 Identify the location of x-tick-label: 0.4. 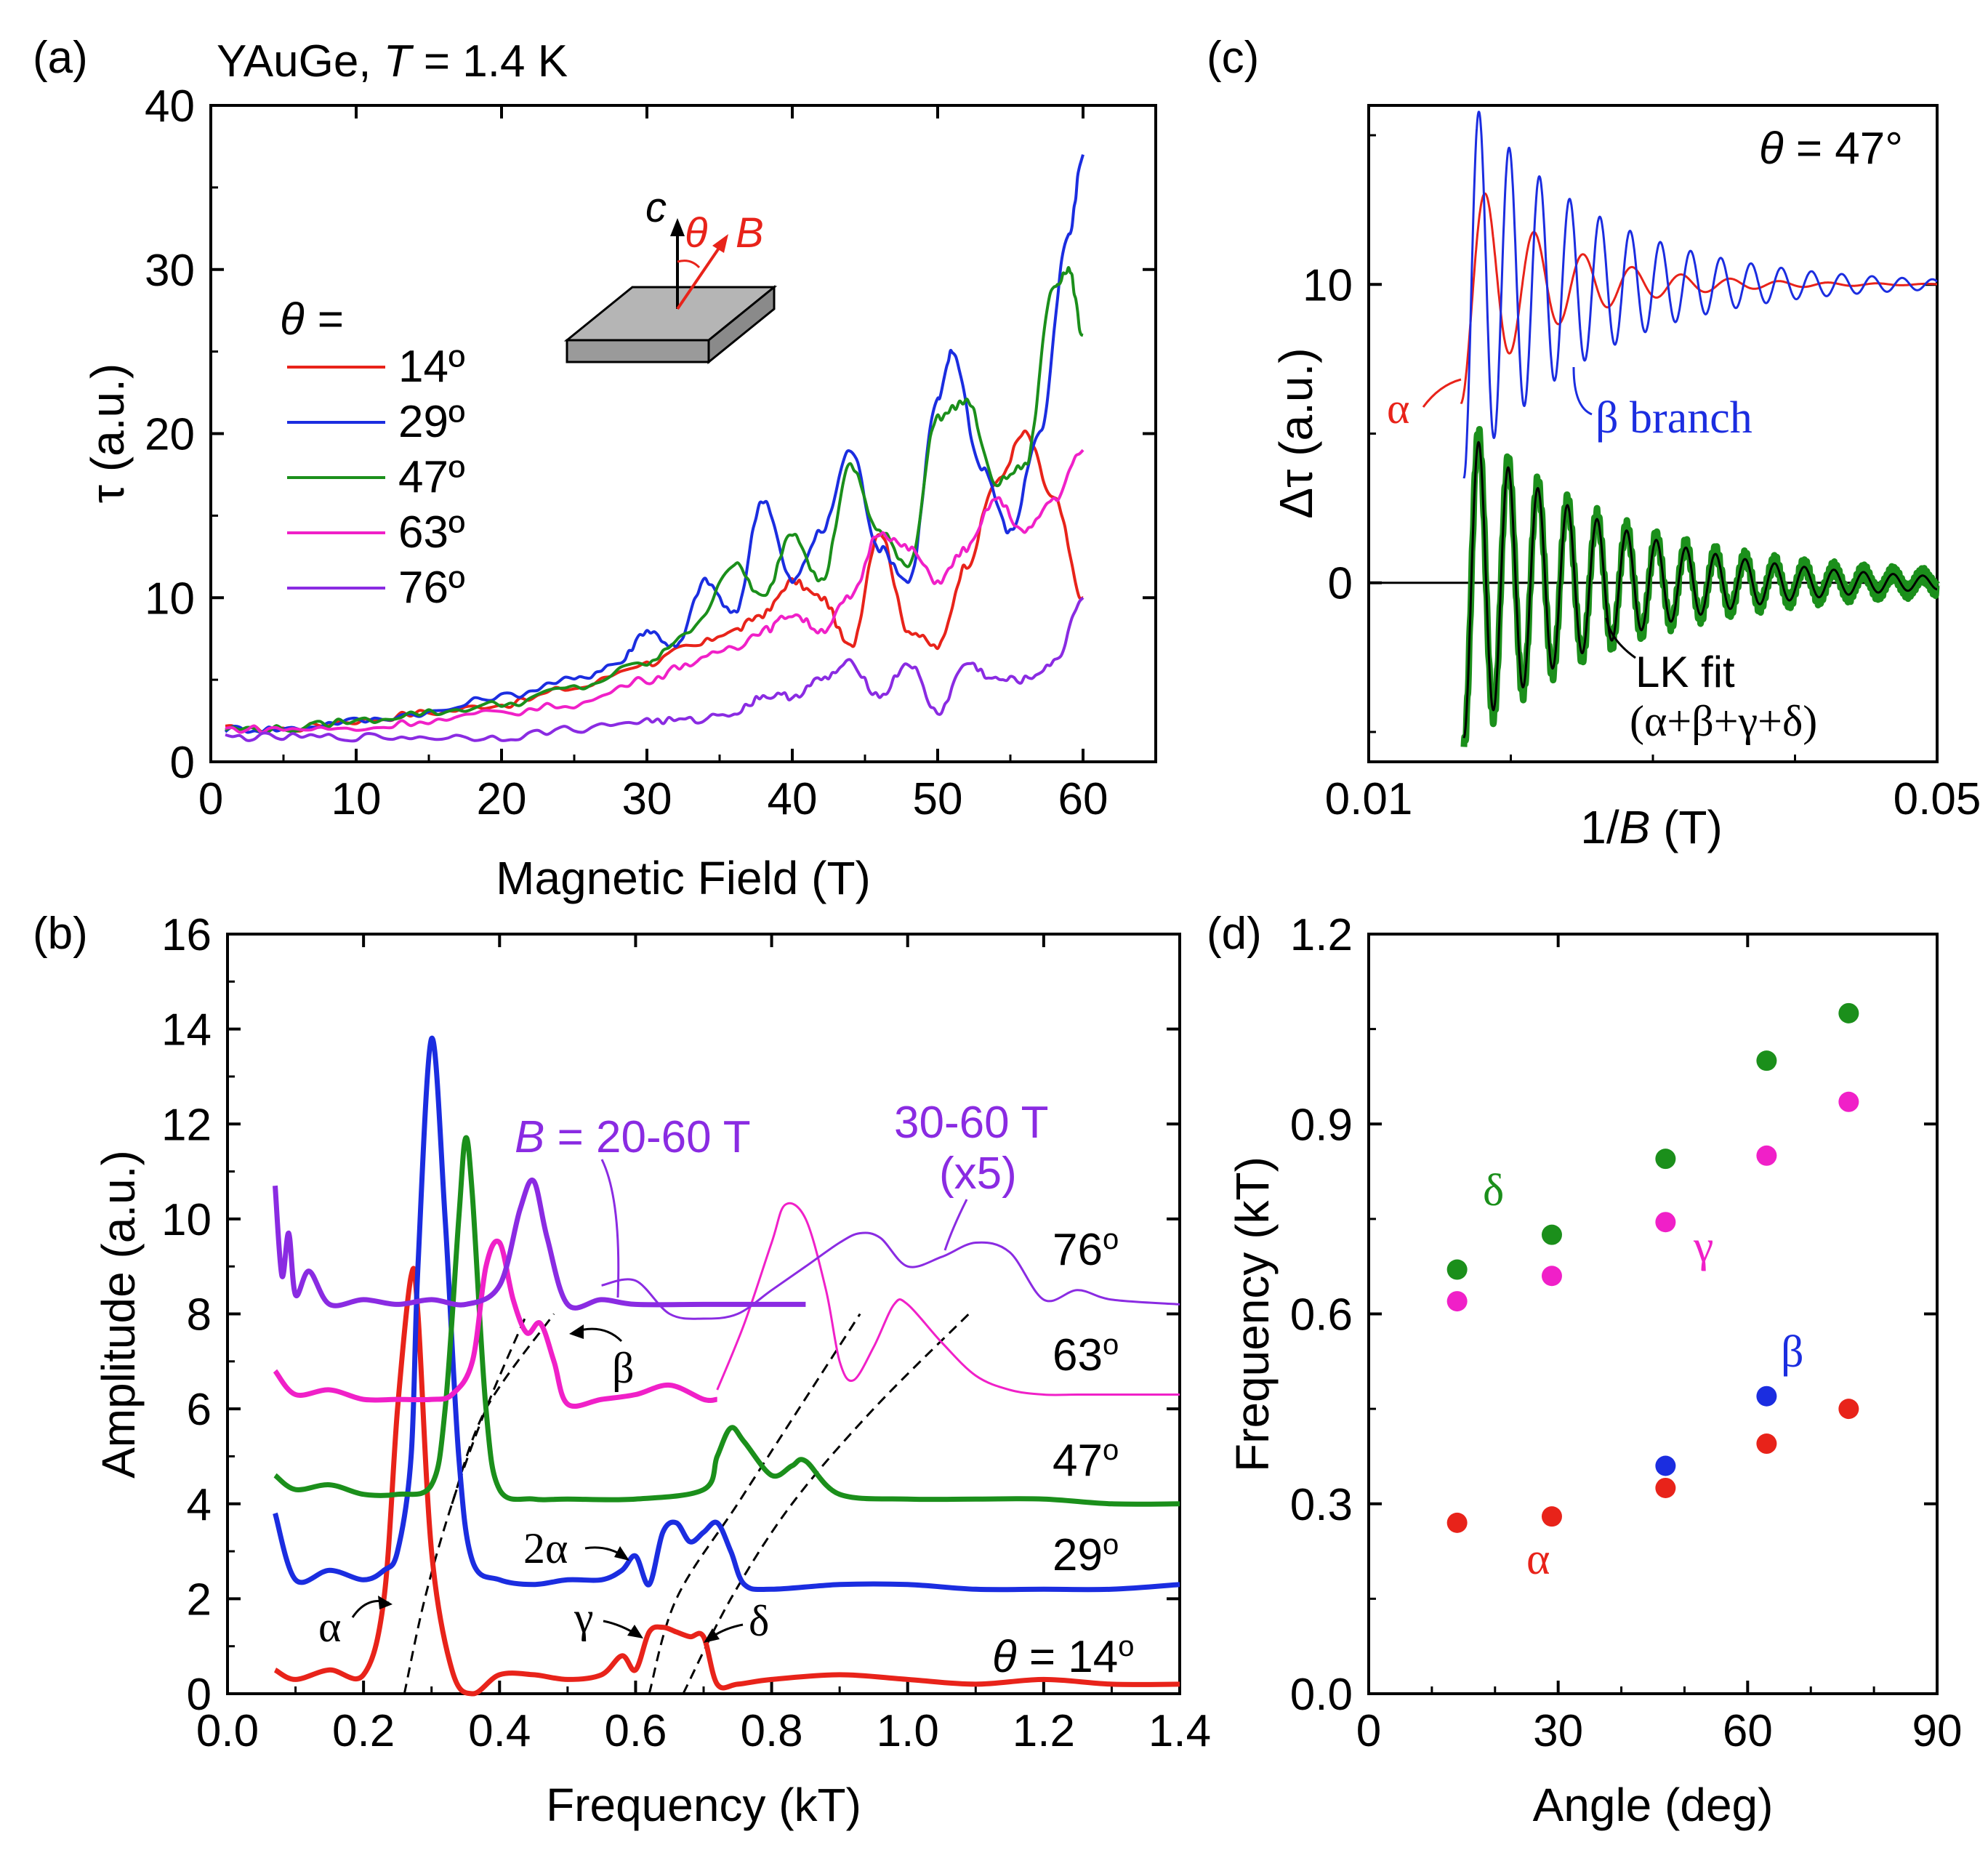
(499, 1731).